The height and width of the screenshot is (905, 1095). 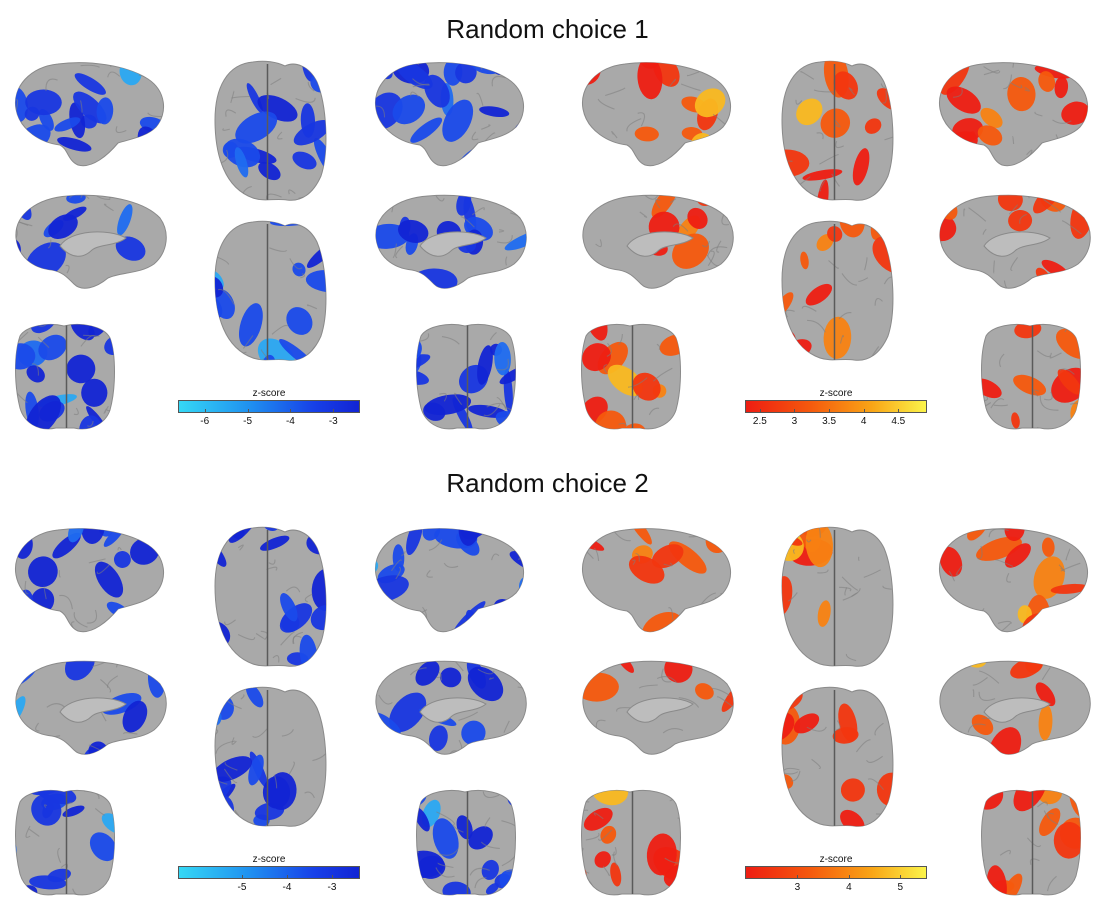 I want to click on colorbar-positive-1: z-score 2.5 3 3.5 4 4.5, so click(x=836, y=408).